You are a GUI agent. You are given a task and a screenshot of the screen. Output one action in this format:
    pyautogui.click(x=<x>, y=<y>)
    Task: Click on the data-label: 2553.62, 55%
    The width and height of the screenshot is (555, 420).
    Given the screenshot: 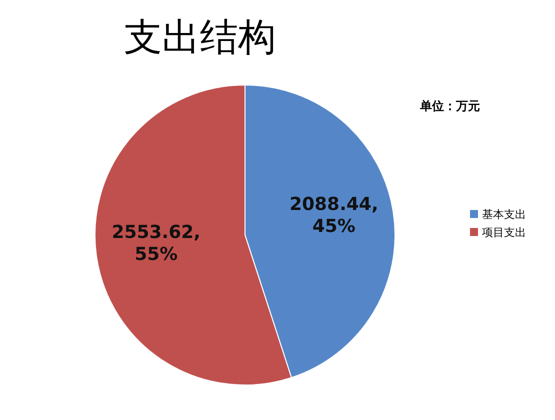 What is the action you would take?
    pyautogui.click(x=156, y=244)
    